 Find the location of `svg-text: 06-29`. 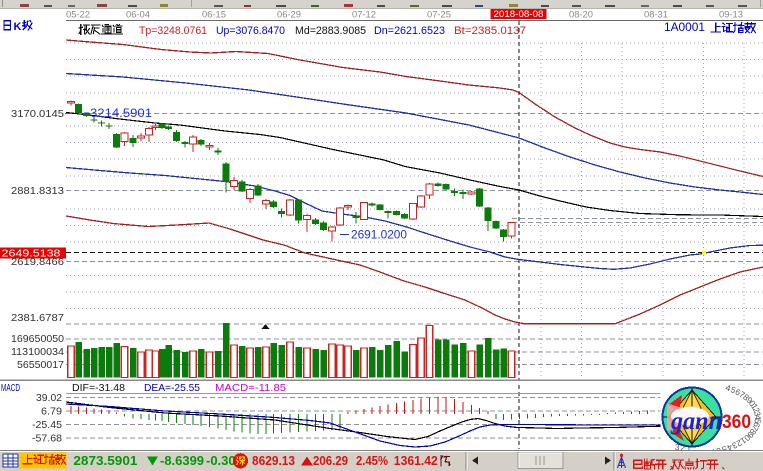

svg-text: 06-29 is located at coordinates (289, 15).